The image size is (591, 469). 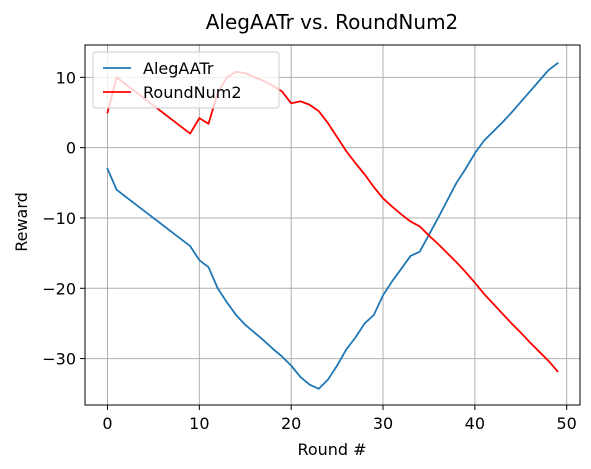 What do you see at coordinates (192, 92) in the screenshot?
I see `legend-label: RoundNum2` at bounding box center [192, 92].